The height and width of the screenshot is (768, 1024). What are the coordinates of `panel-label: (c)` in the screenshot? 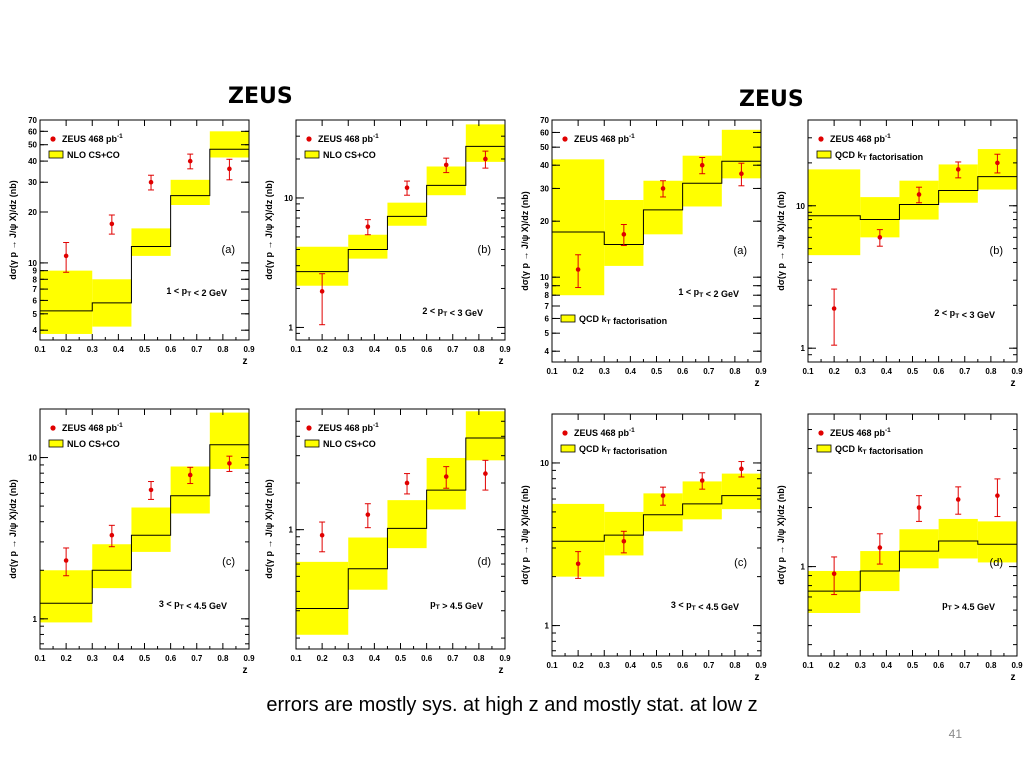 It's located at (740, 563).